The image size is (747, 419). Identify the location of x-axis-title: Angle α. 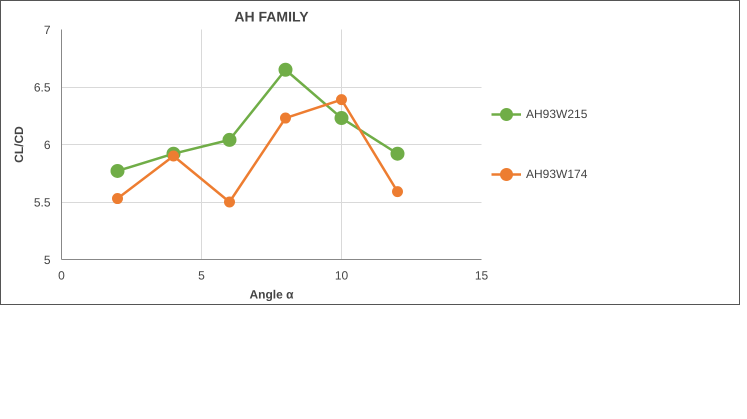
(271, 295).